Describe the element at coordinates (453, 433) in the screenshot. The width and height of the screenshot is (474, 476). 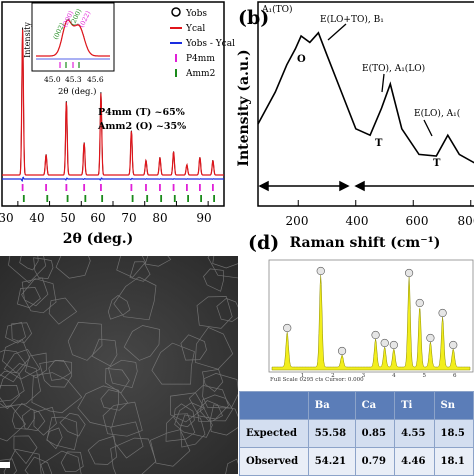
I see `table-cell: 18.5` at that location.